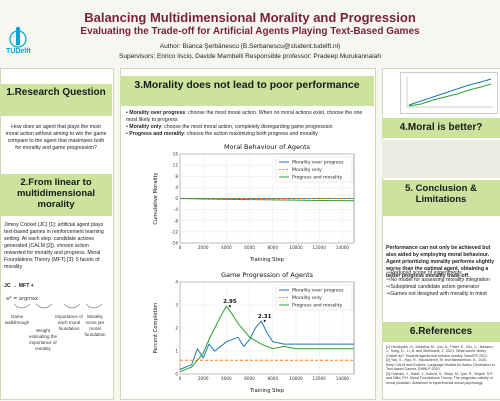  What do you see at coordinates (176, 220) in the screenshot?
I see `y-tick-label: -8` at bounding box center [176, 220].